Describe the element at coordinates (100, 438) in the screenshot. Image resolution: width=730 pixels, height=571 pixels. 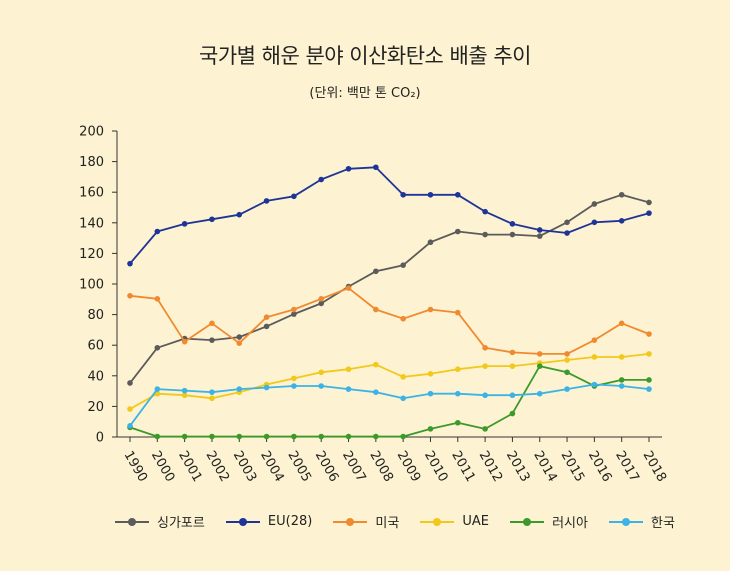
I see `y-tick-label: 0` at that location.